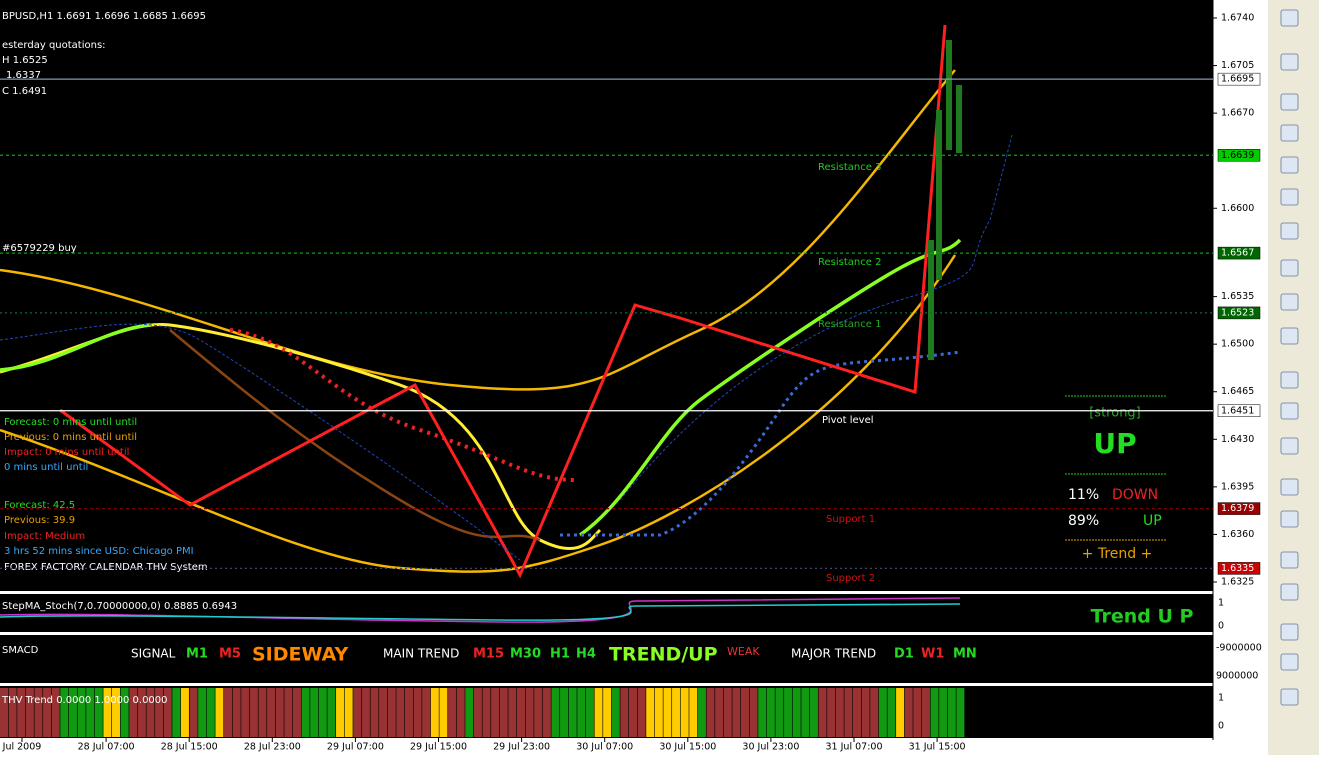  I want to click on trend-label: + Trend +, so click(1117, 554).